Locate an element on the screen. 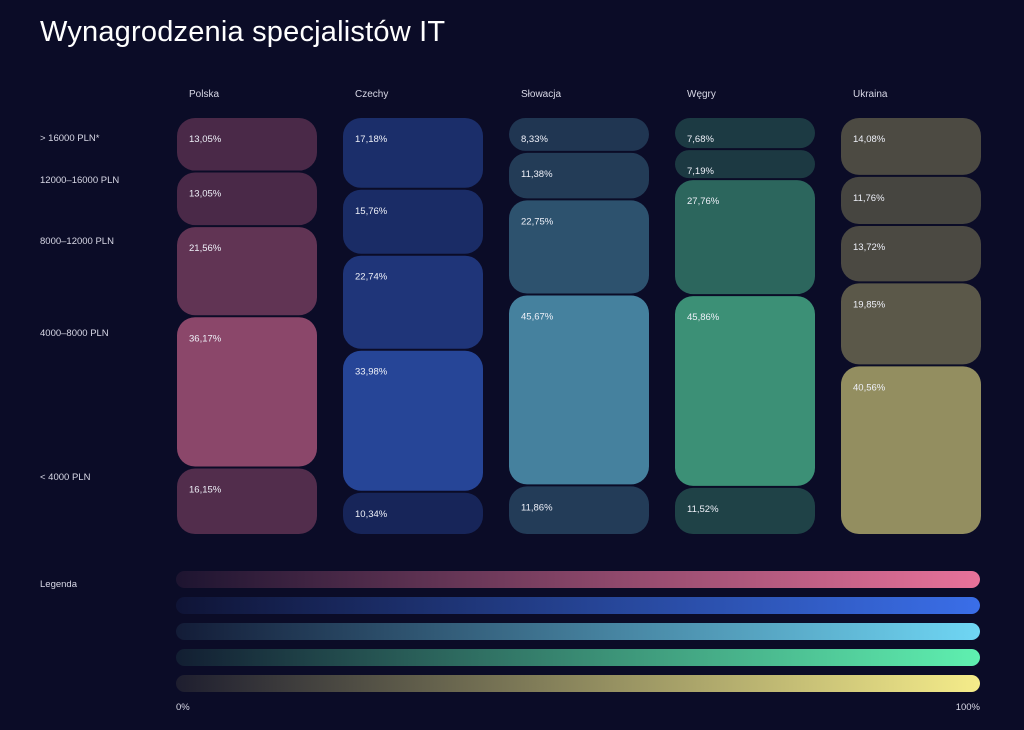  bar-label-3-1: 7,19% is located at coordinates (700, 171).